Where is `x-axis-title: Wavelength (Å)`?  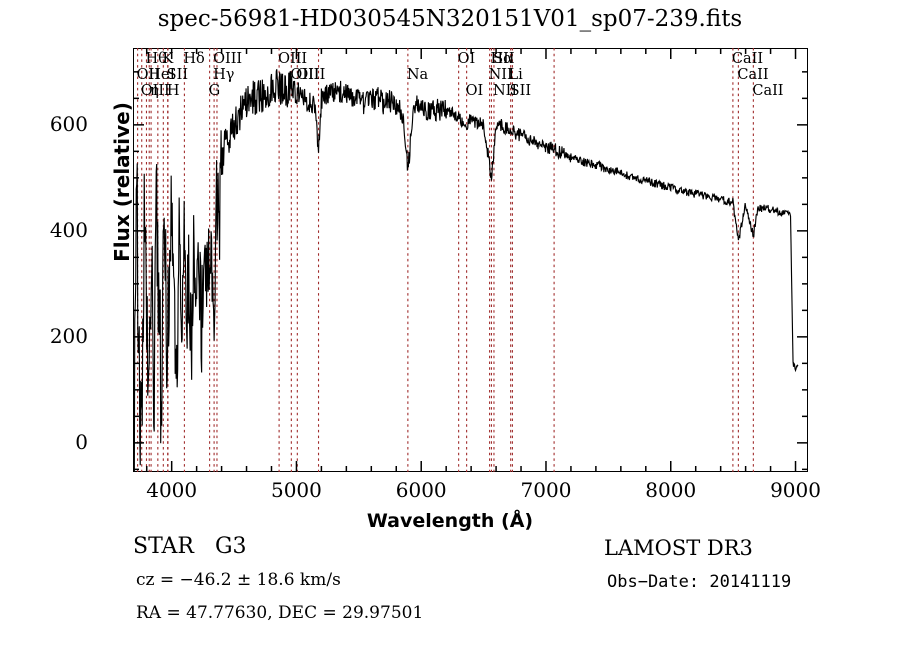 x-axis-title: Wavelength (Å) is located at coordinates (450, 521).